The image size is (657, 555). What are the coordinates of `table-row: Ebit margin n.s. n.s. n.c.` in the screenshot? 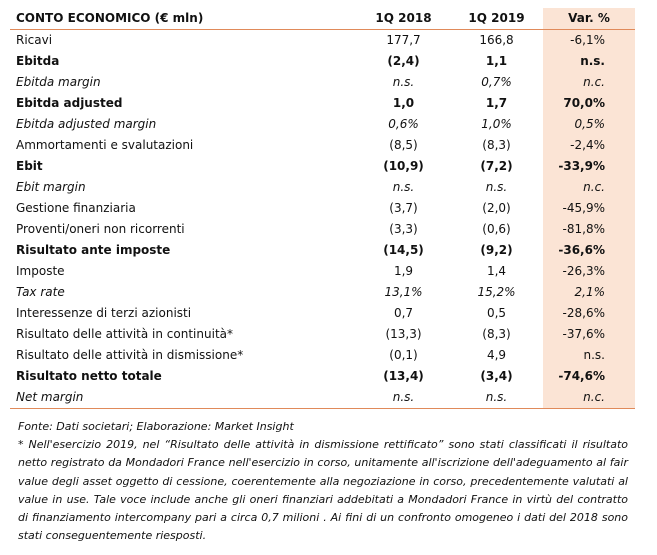 It's located at (322, 187).